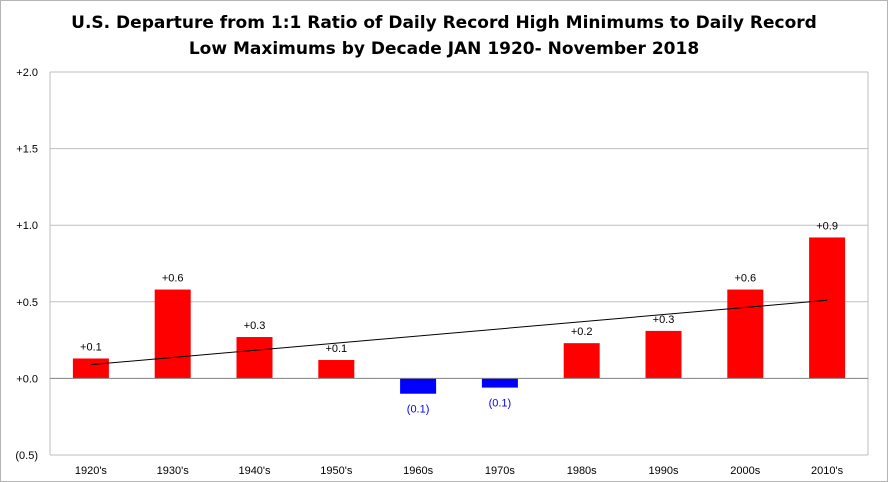 This screenshot has height=482, width=888. I want to click on x-tick-label: 1930's, so click(173, 471).